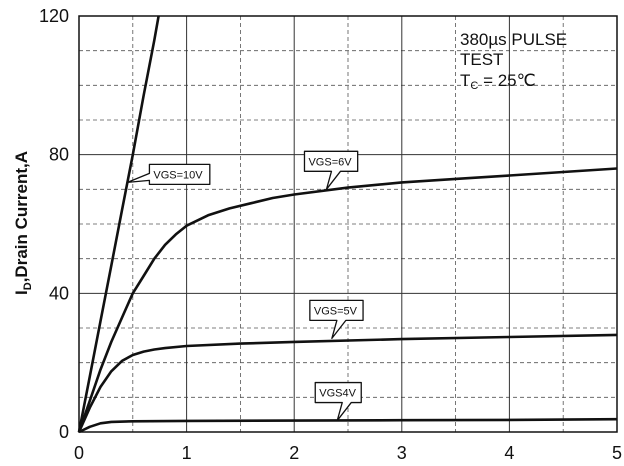 Image resolution: width=624 pixels, height=466 pixels. I want to click on x-tick-label: 3, so click(402, 453).